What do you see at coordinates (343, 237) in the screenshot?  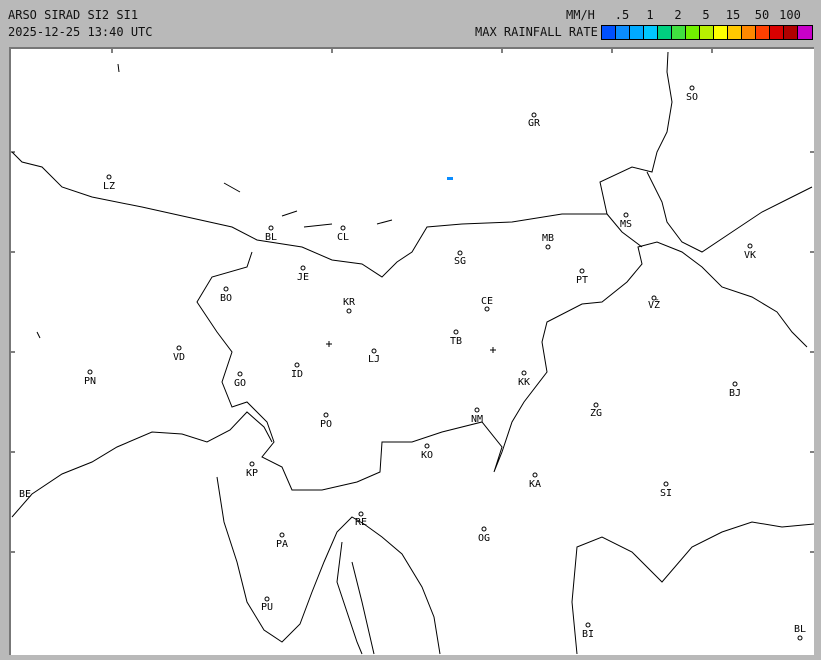 I see `city-label: CL` at bounding box center [343, 237].